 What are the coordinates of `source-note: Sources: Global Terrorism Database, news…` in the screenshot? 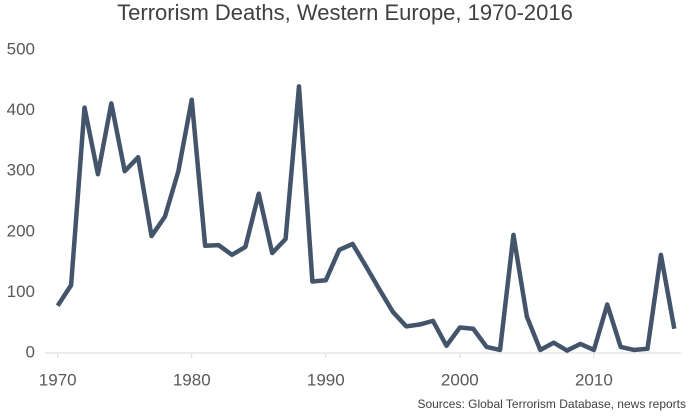 It's located at (551, 404).